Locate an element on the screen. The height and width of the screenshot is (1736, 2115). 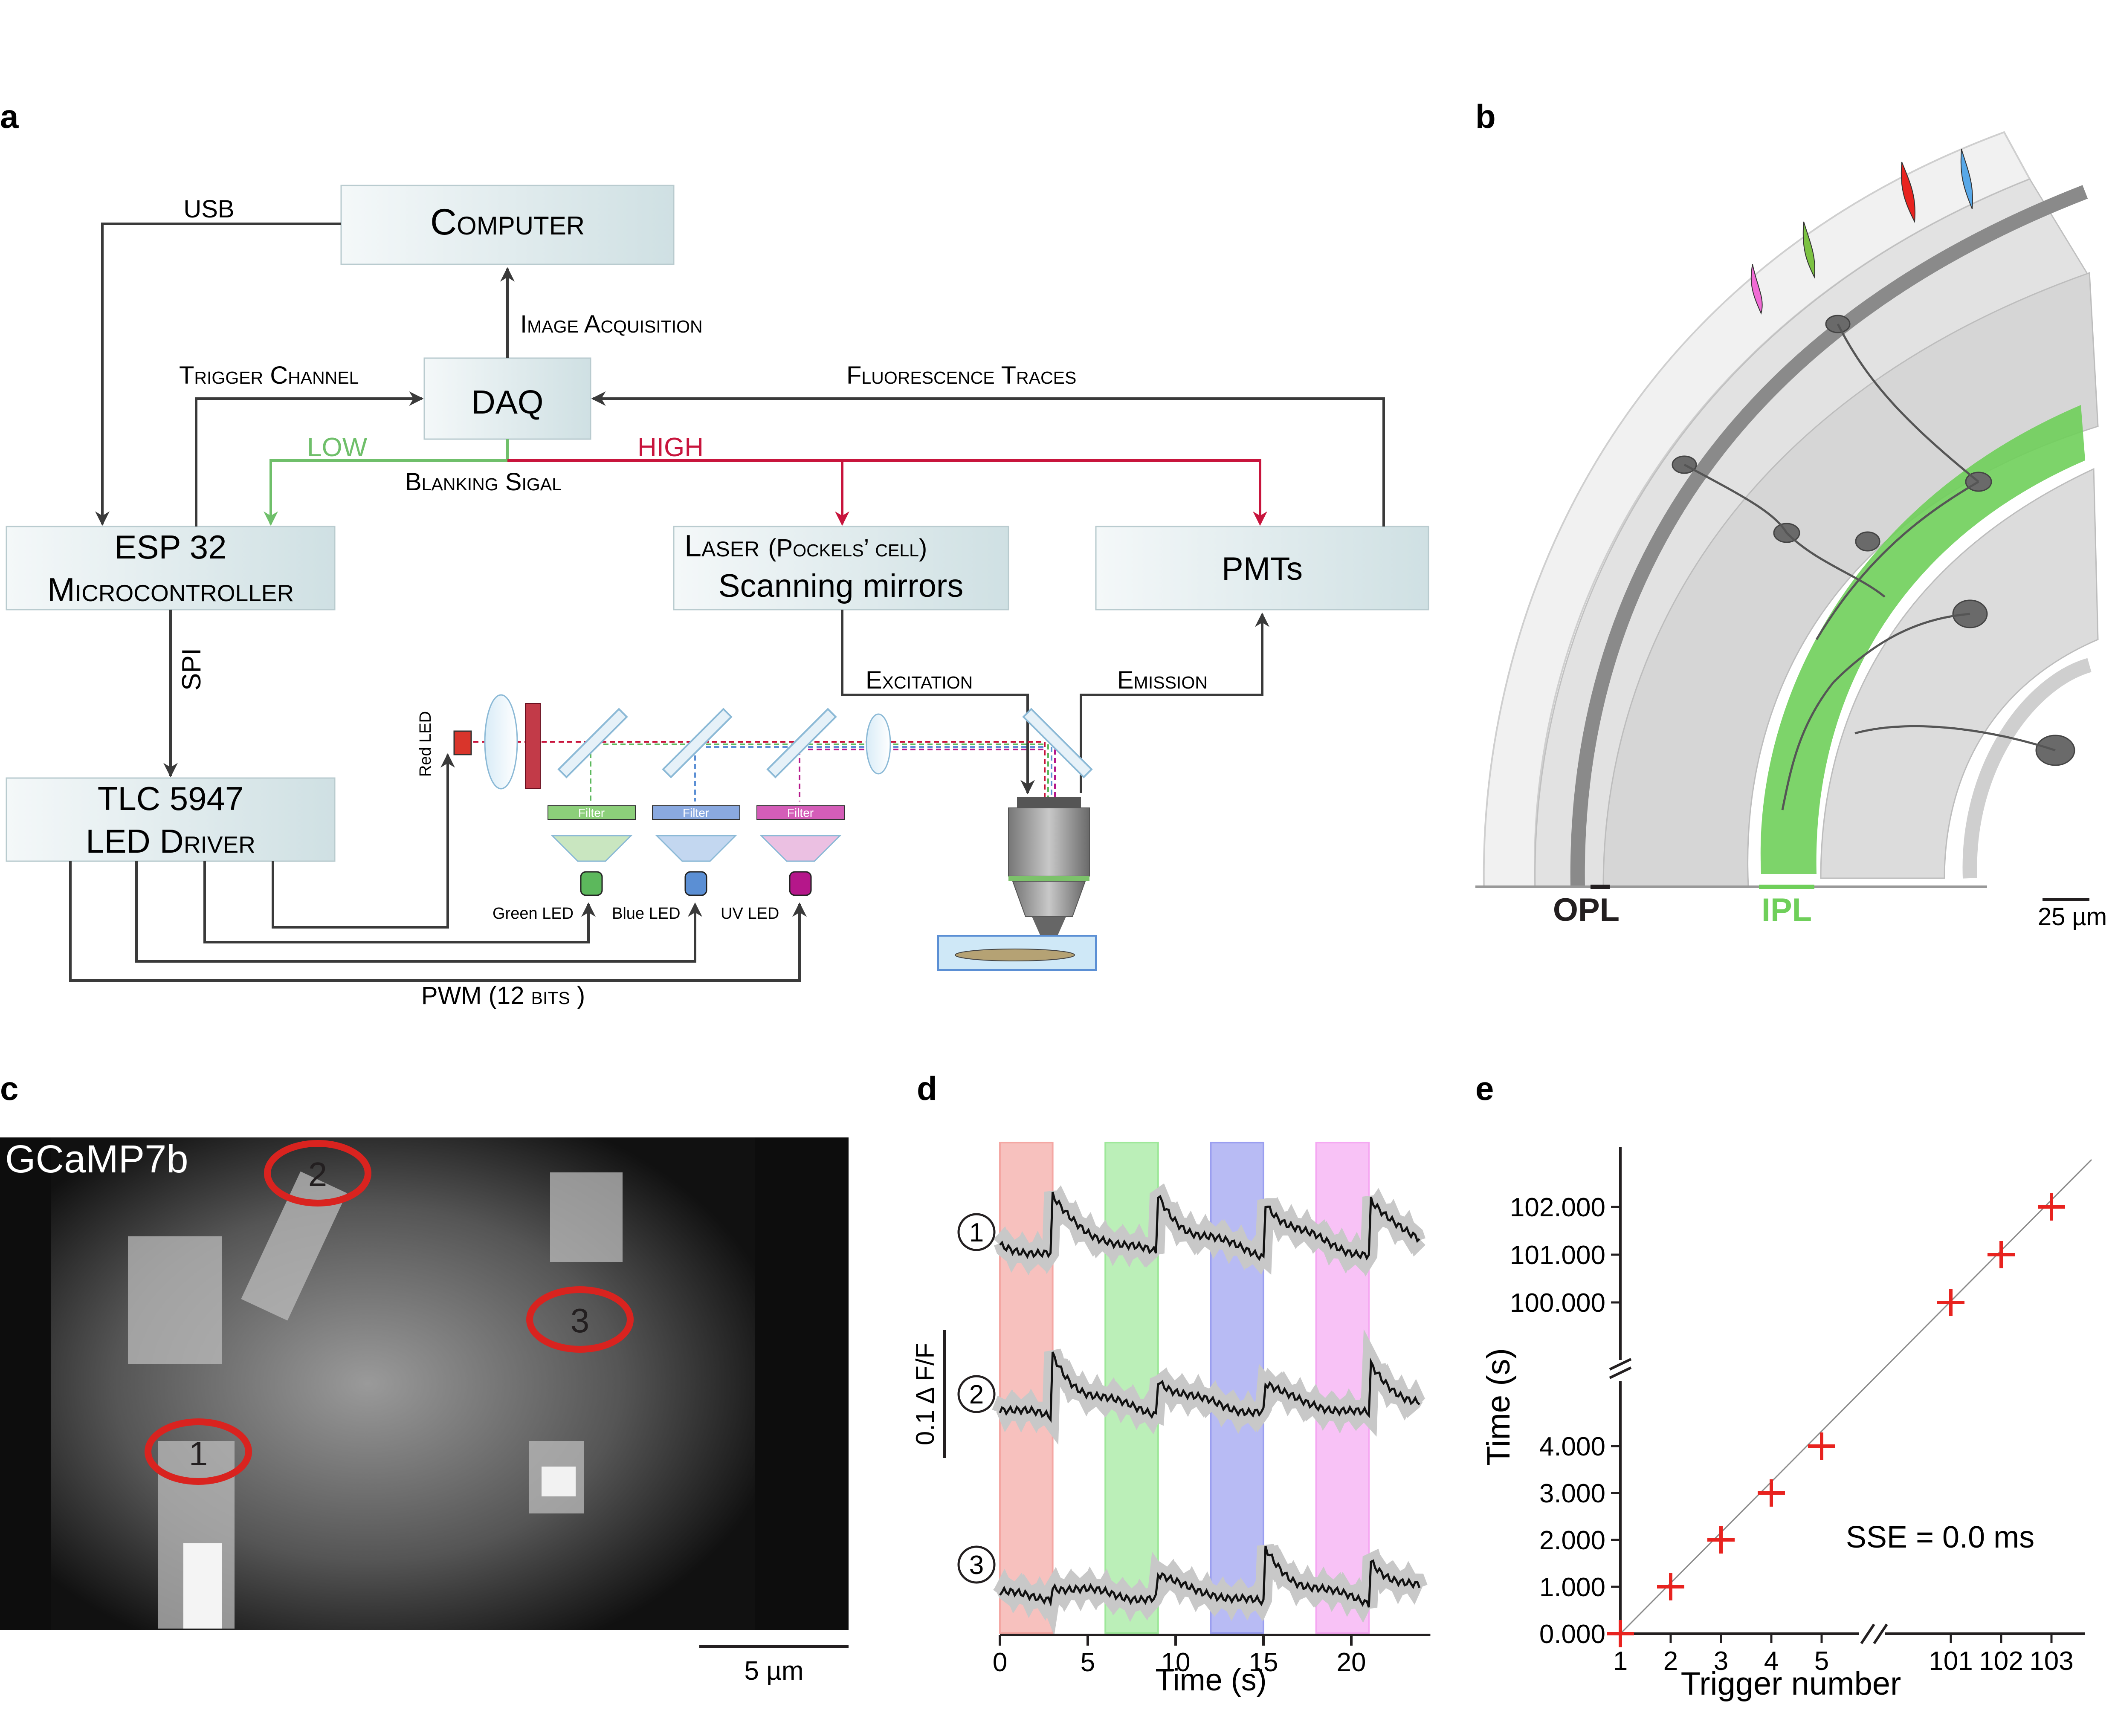
panel-d-label: d is located at coordinates (927, 1088).